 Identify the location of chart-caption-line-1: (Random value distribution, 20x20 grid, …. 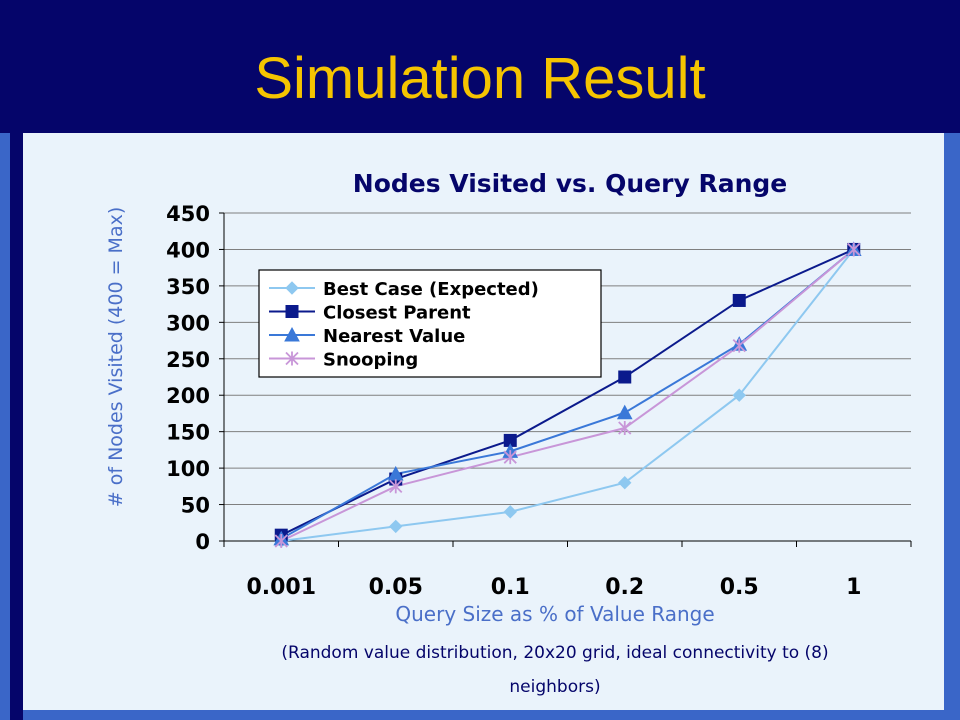
(554, 653).